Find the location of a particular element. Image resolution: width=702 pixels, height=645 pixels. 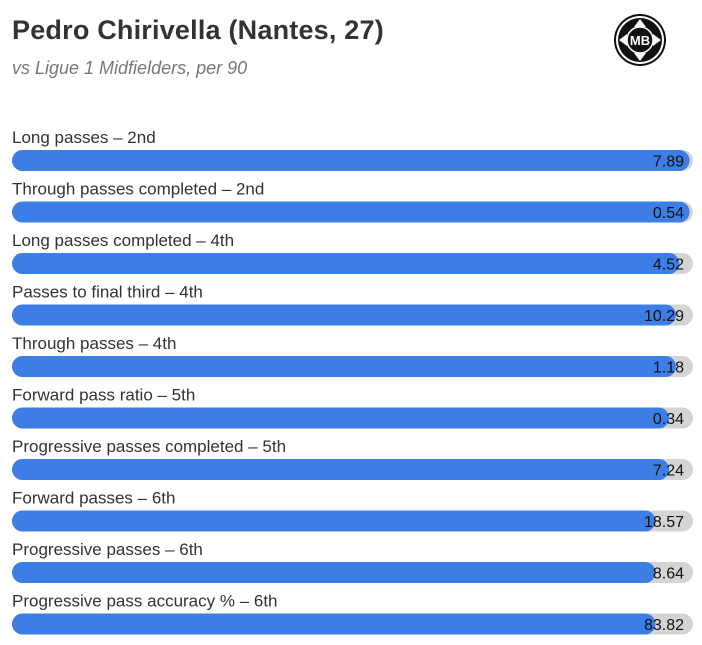

metric-label: Long passes completed – 4th is located at coordinates (123, 240).